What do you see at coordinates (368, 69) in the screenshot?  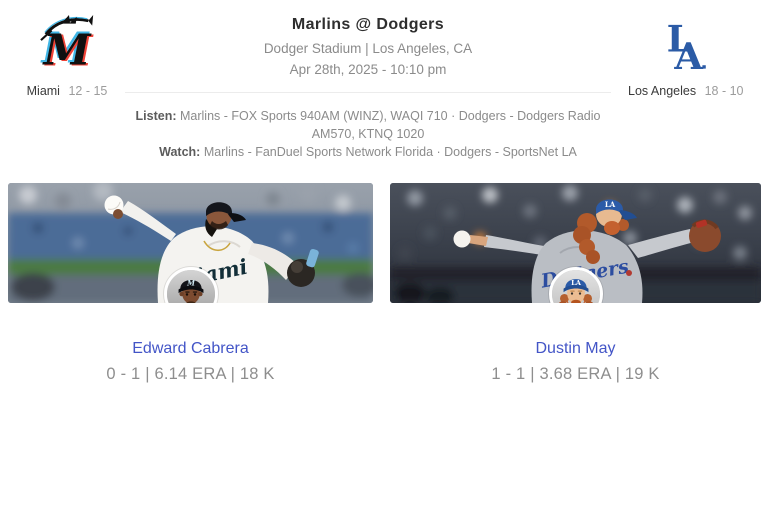 I see `datetime-text: Apr 28th, 2025 - 10:10 pm` at bounding box center [368, 69].